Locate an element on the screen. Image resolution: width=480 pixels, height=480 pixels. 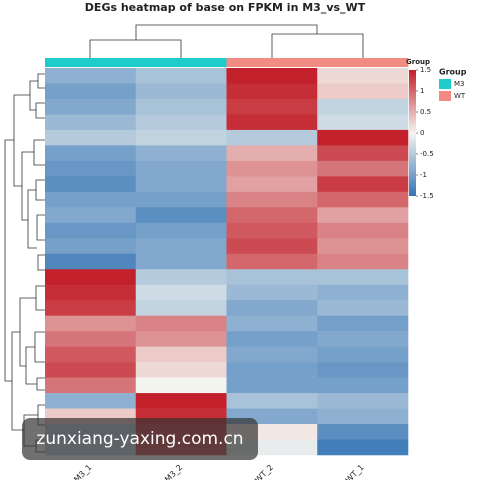
watermark: zunxiang-yaxing.com.cn is located at coordinates (139, 439).